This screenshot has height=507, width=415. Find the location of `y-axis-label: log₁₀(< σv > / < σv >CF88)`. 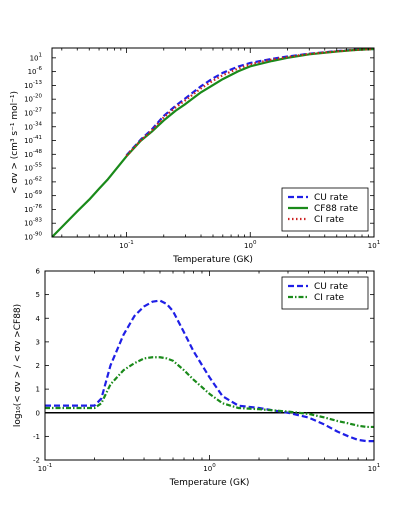

y-axis-label: log₁₀(< σv > / < σv >CF88) is located at coordinates (18, 365).